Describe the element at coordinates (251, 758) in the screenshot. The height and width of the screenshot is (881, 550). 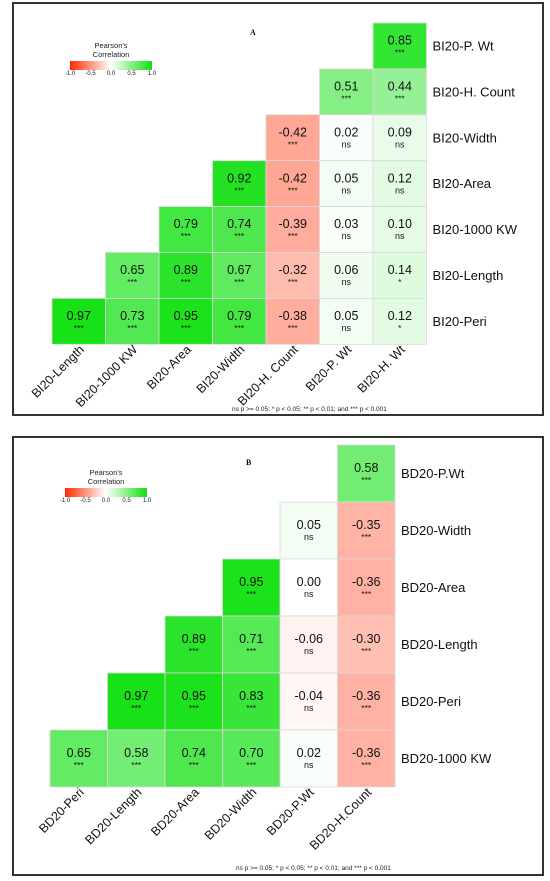
I see `heatmap-cell: 0.70***` at that location.